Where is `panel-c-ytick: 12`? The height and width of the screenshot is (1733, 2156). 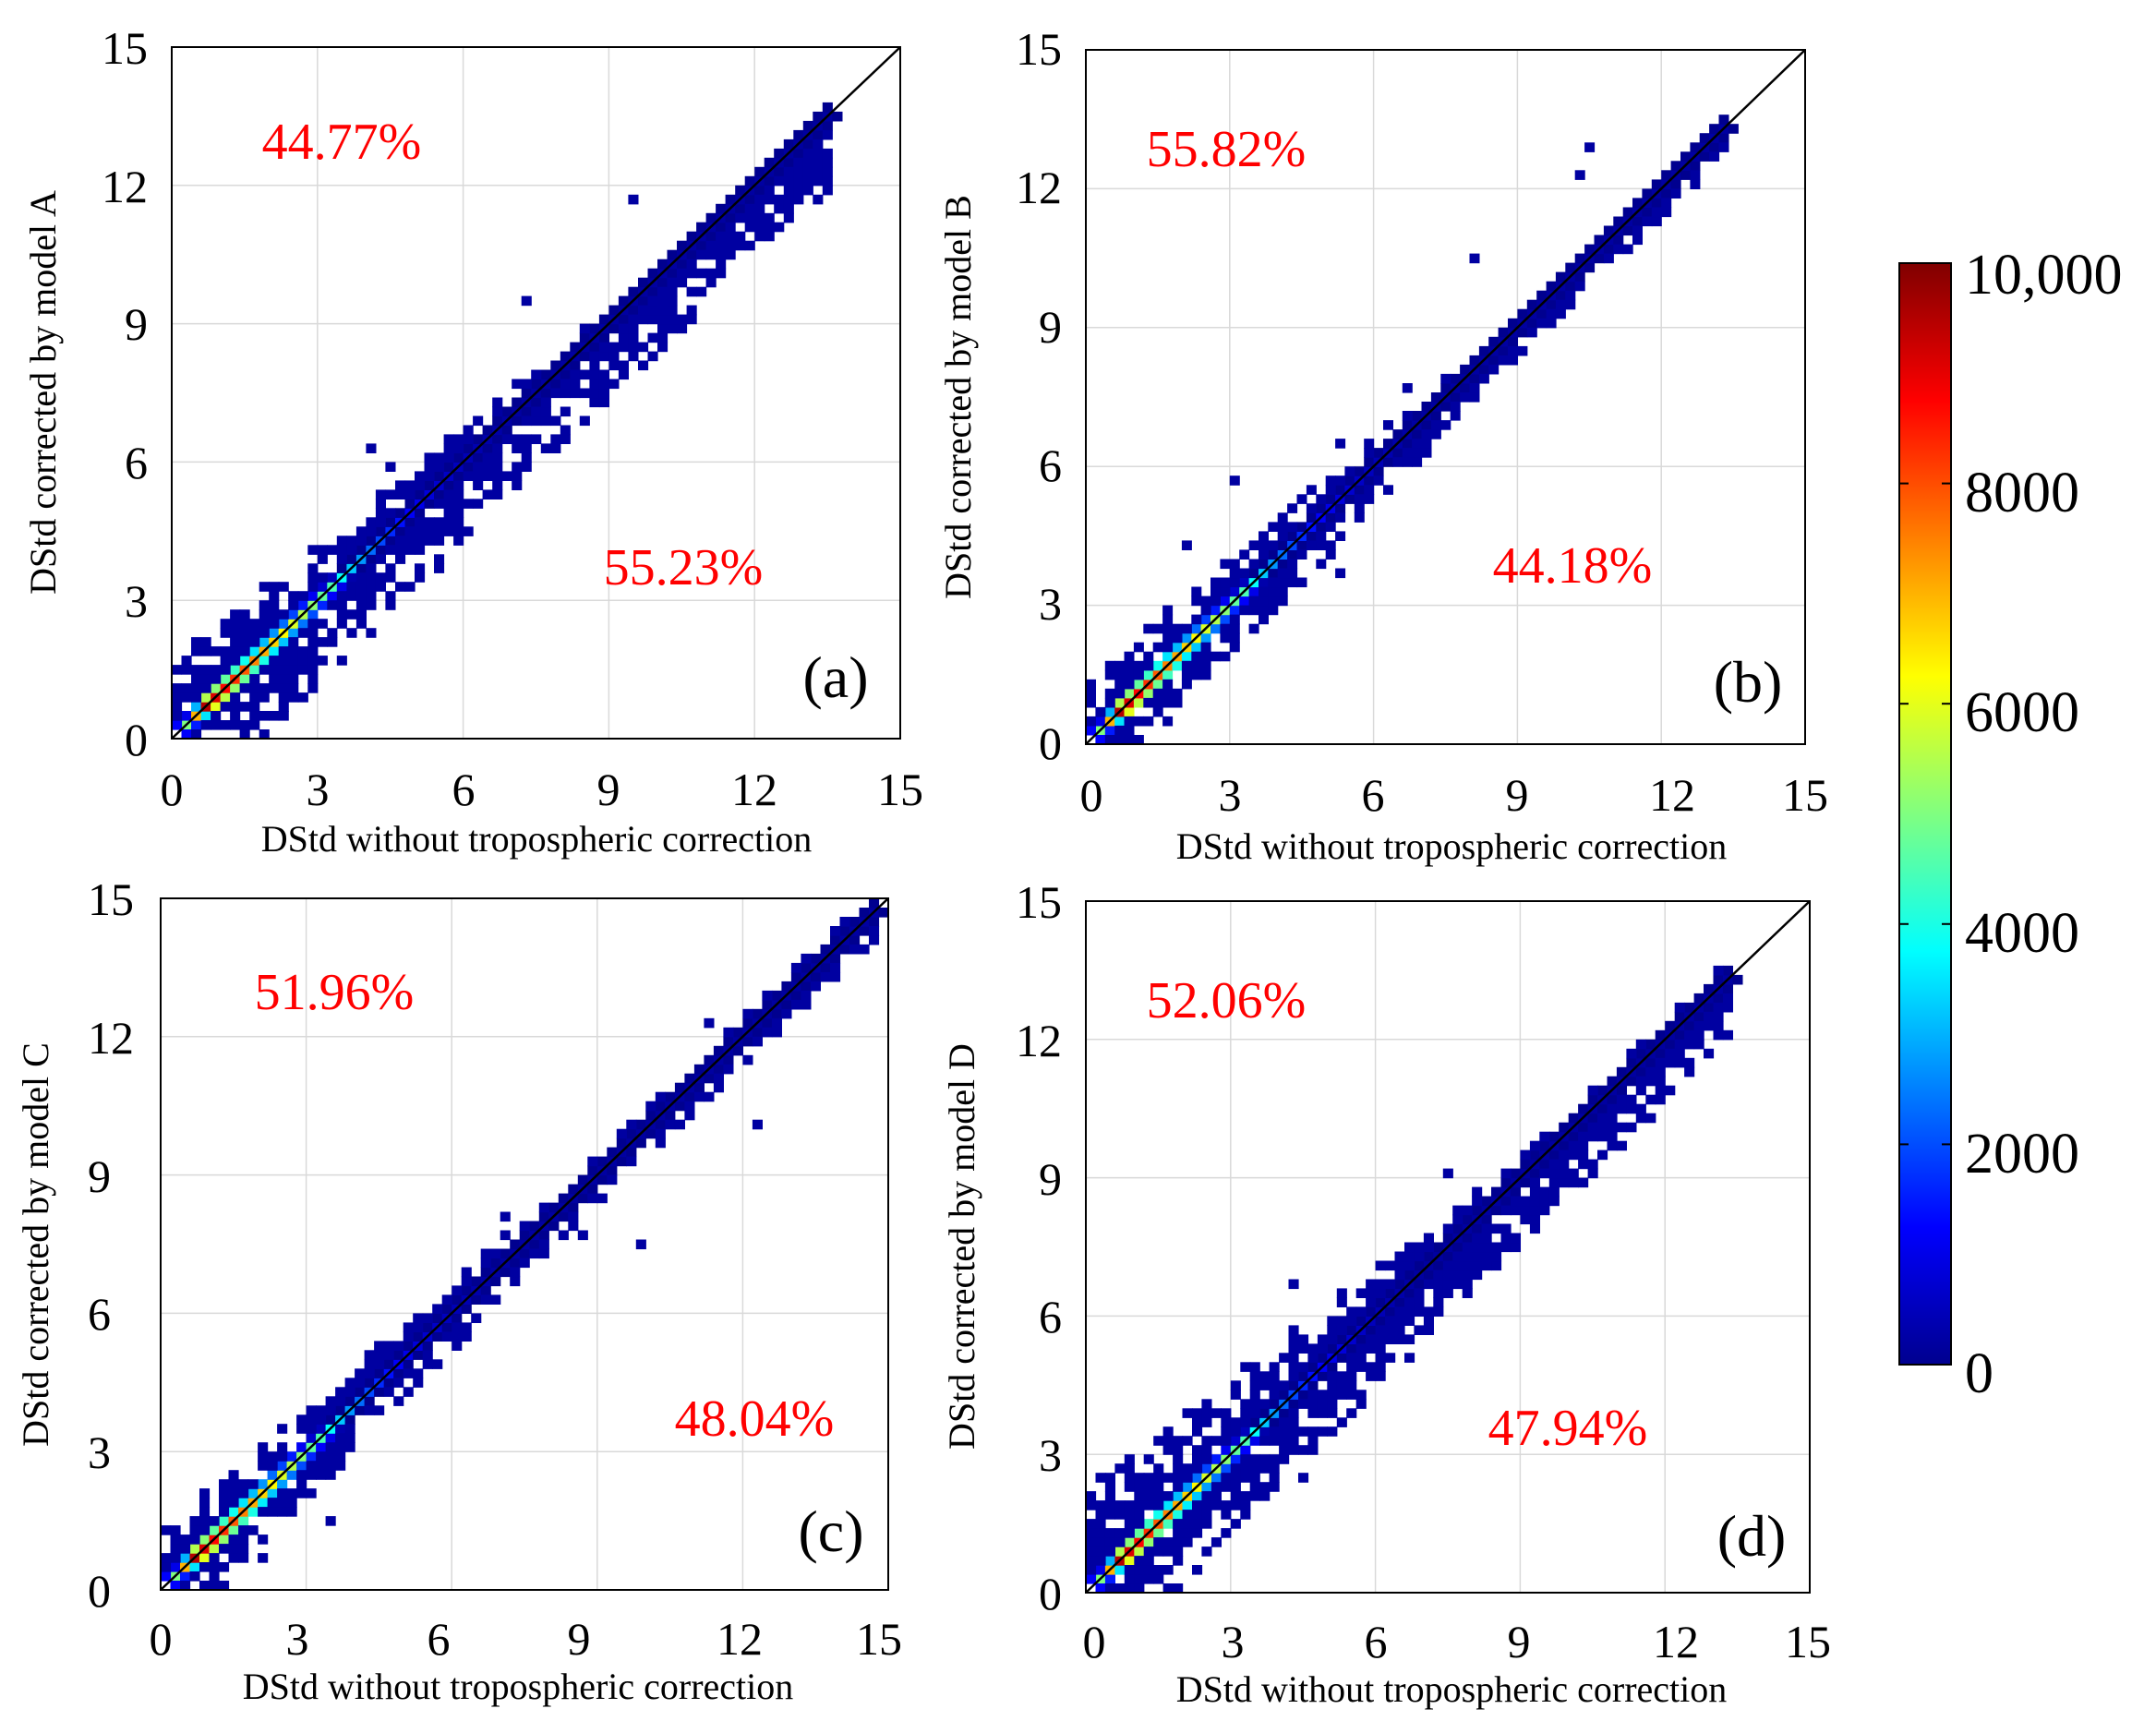 panel-c-ytick: 12 is located at coordinates (111, 1038).